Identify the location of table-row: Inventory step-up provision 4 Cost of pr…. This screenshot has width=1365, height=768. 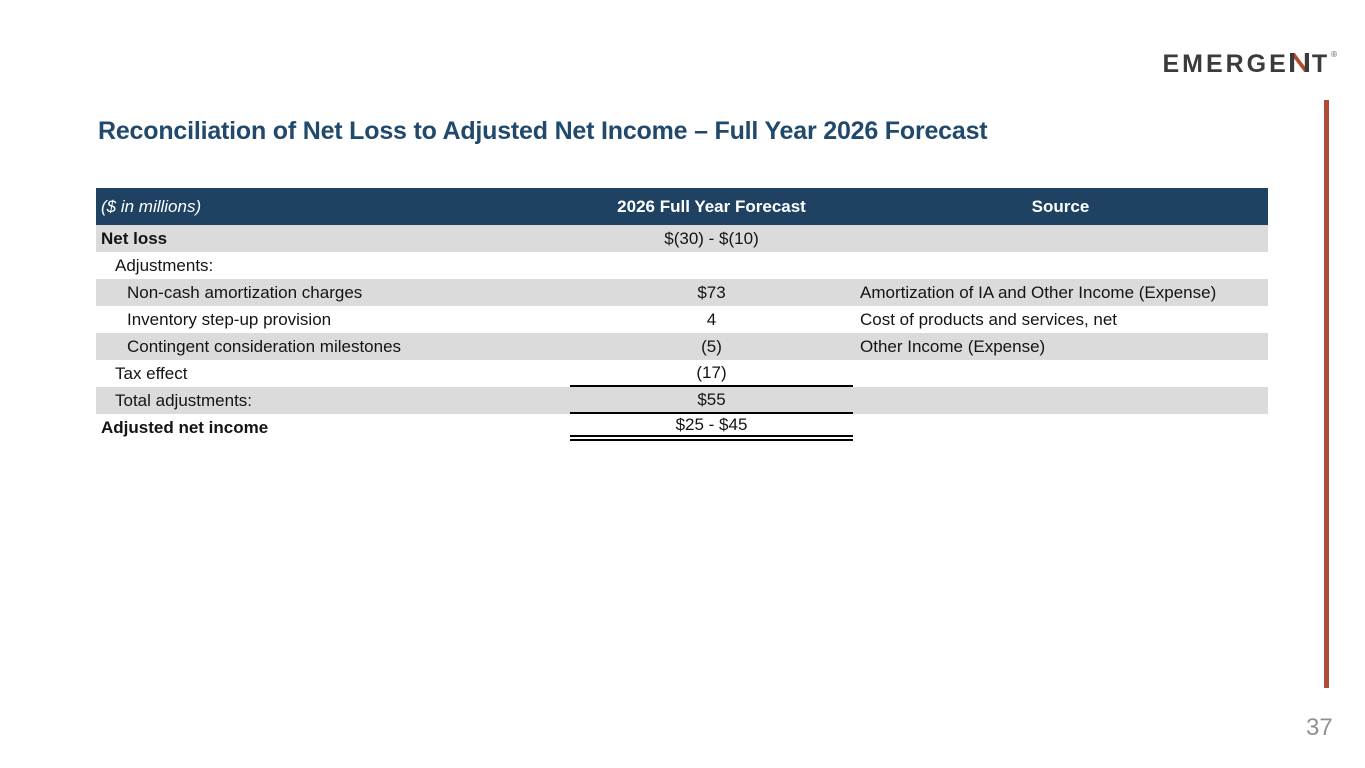
(682, 319).